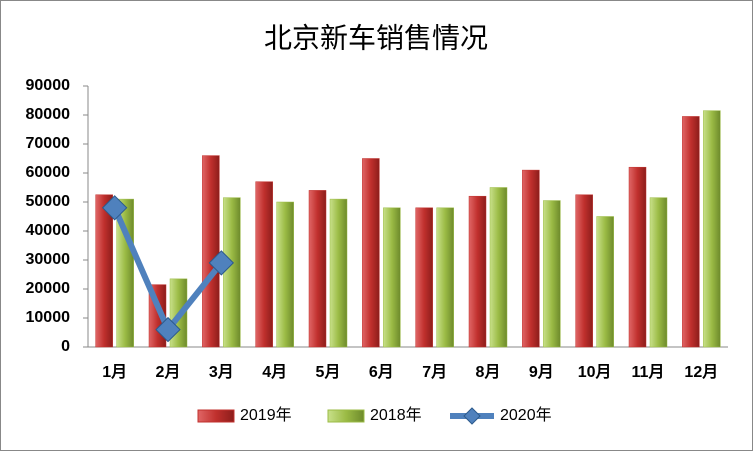 The width and height of the screenshot is (753, 456). I want to click on x-tick-label: 1月, so click(114, 372).